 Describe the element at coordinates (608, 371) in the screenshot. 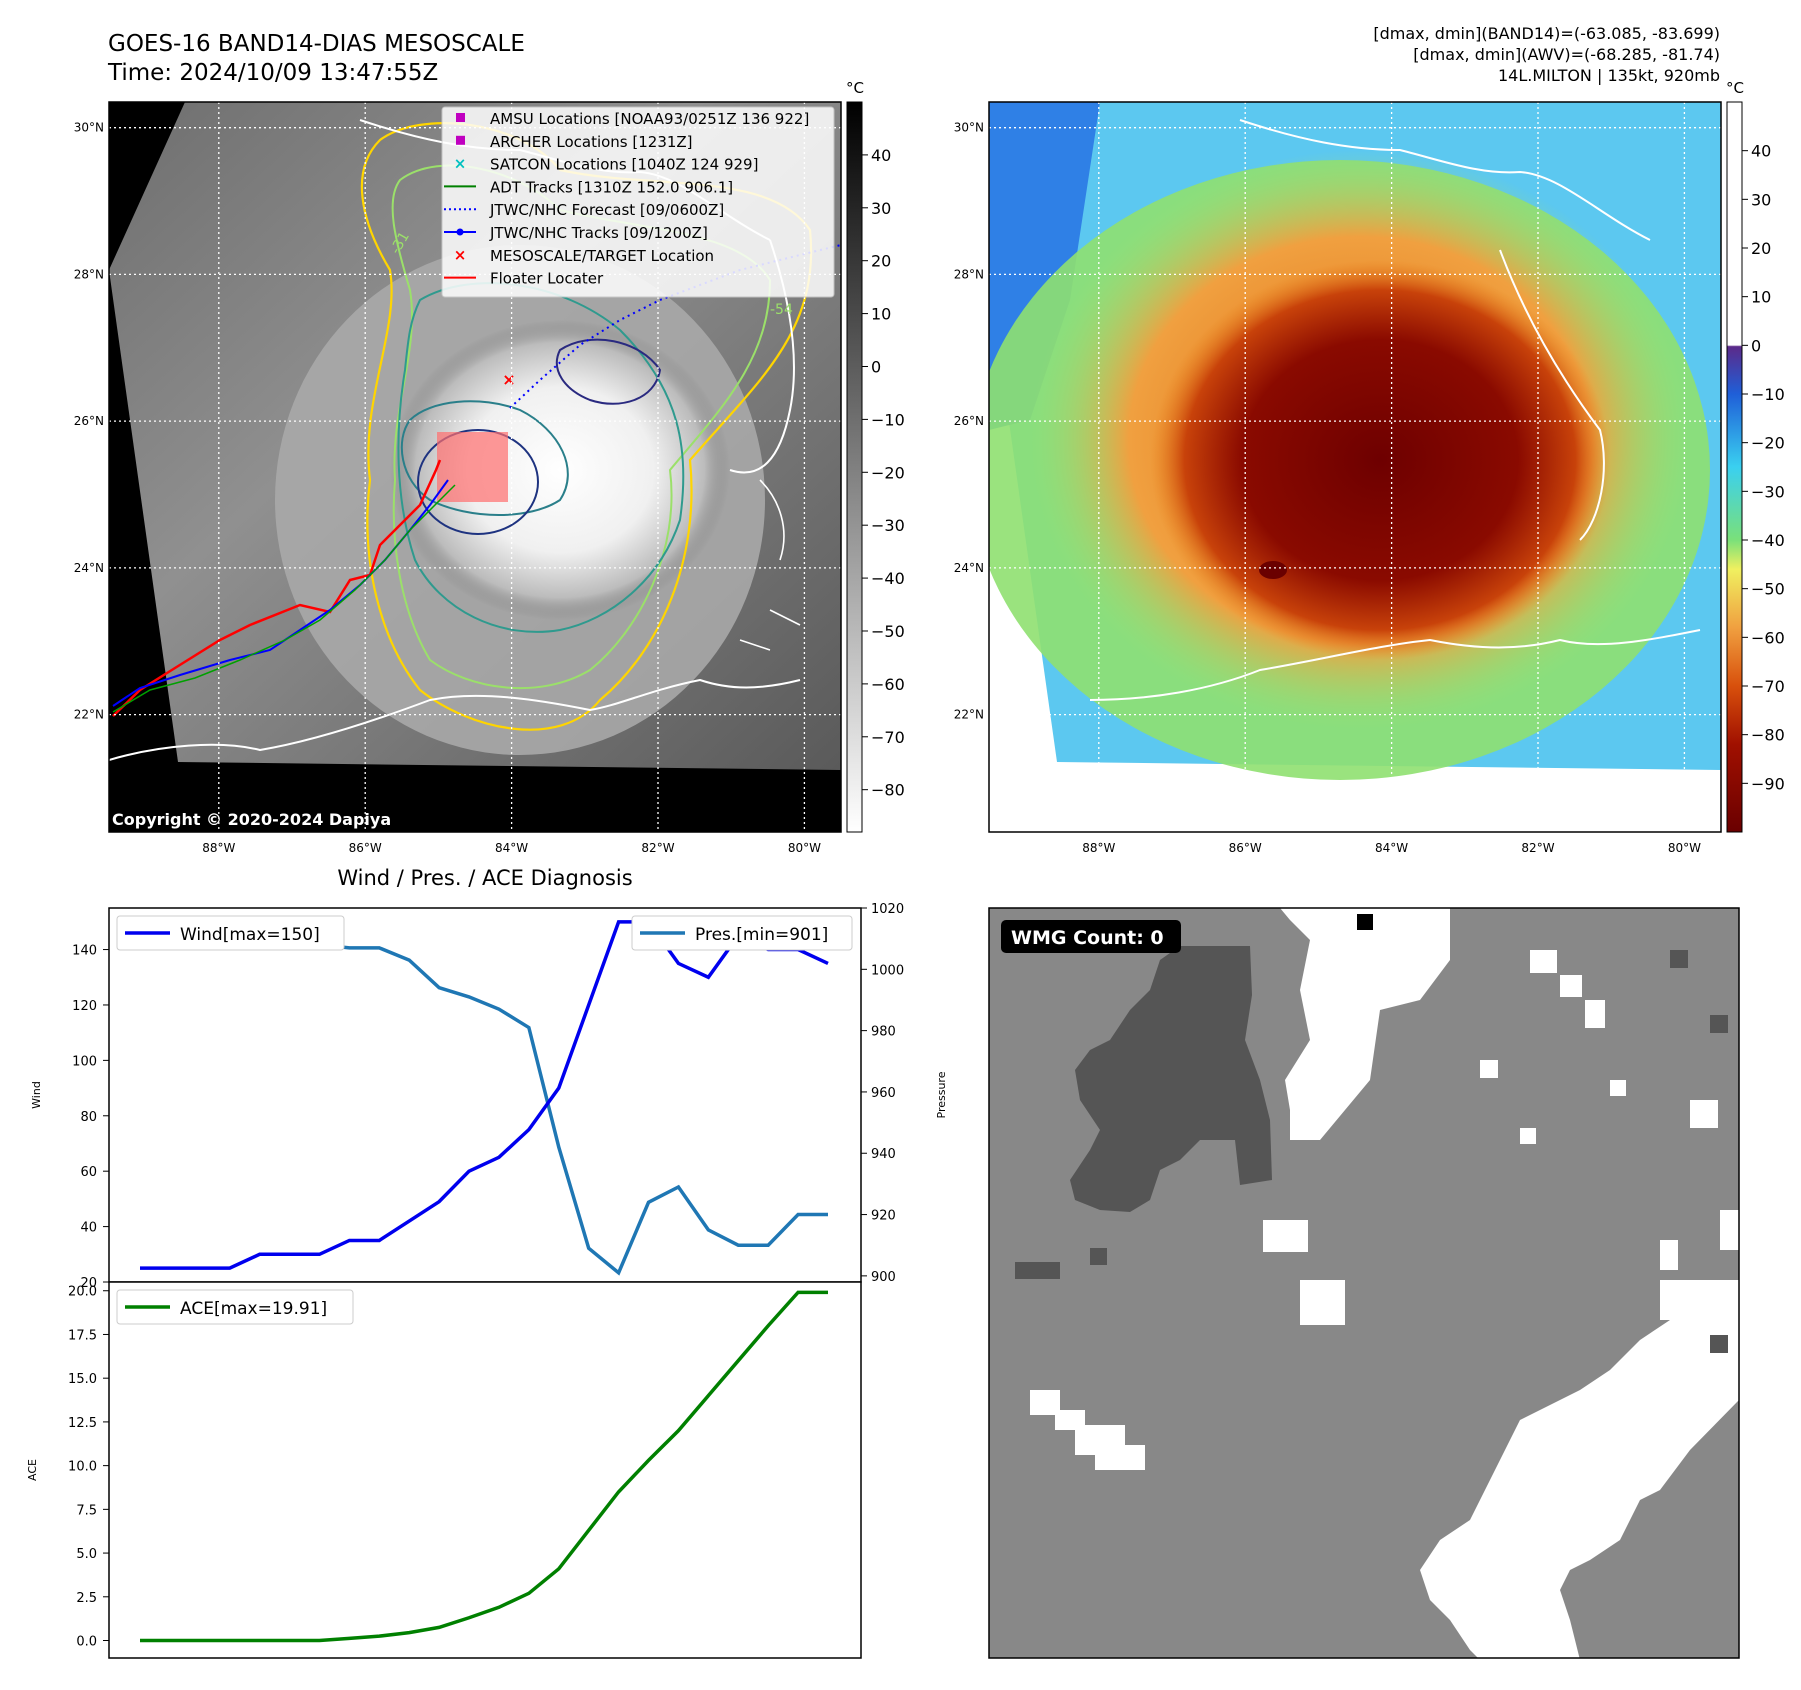

I see `navy-contour-north` at that location.